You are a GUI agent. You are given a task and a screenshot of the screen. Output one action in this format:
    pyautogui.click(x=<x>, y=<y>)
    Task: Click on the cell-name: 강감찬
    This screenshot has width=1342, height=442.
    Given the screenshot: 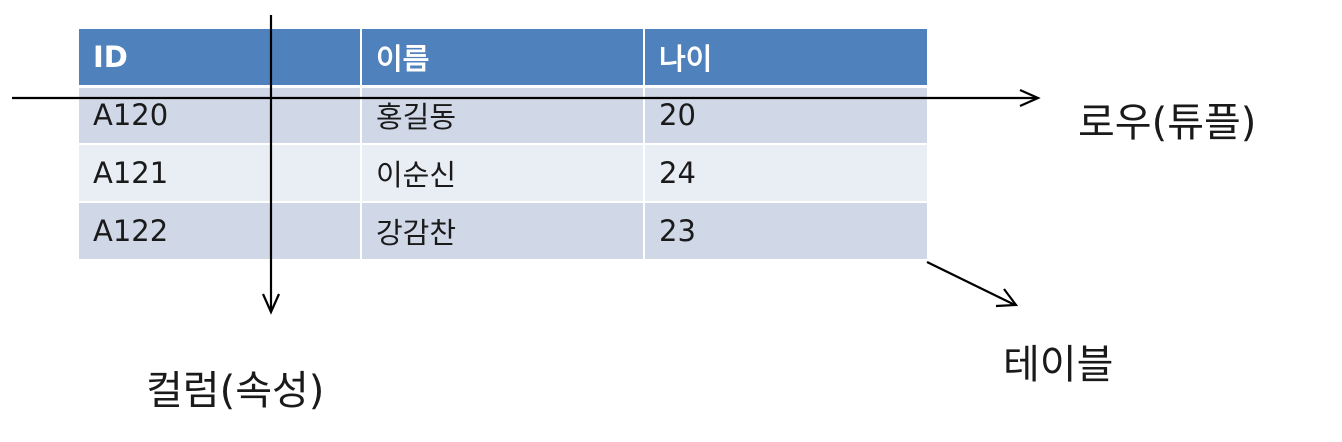 What is the action you would take?
    pyautogui.click(x=503, y=231)
    